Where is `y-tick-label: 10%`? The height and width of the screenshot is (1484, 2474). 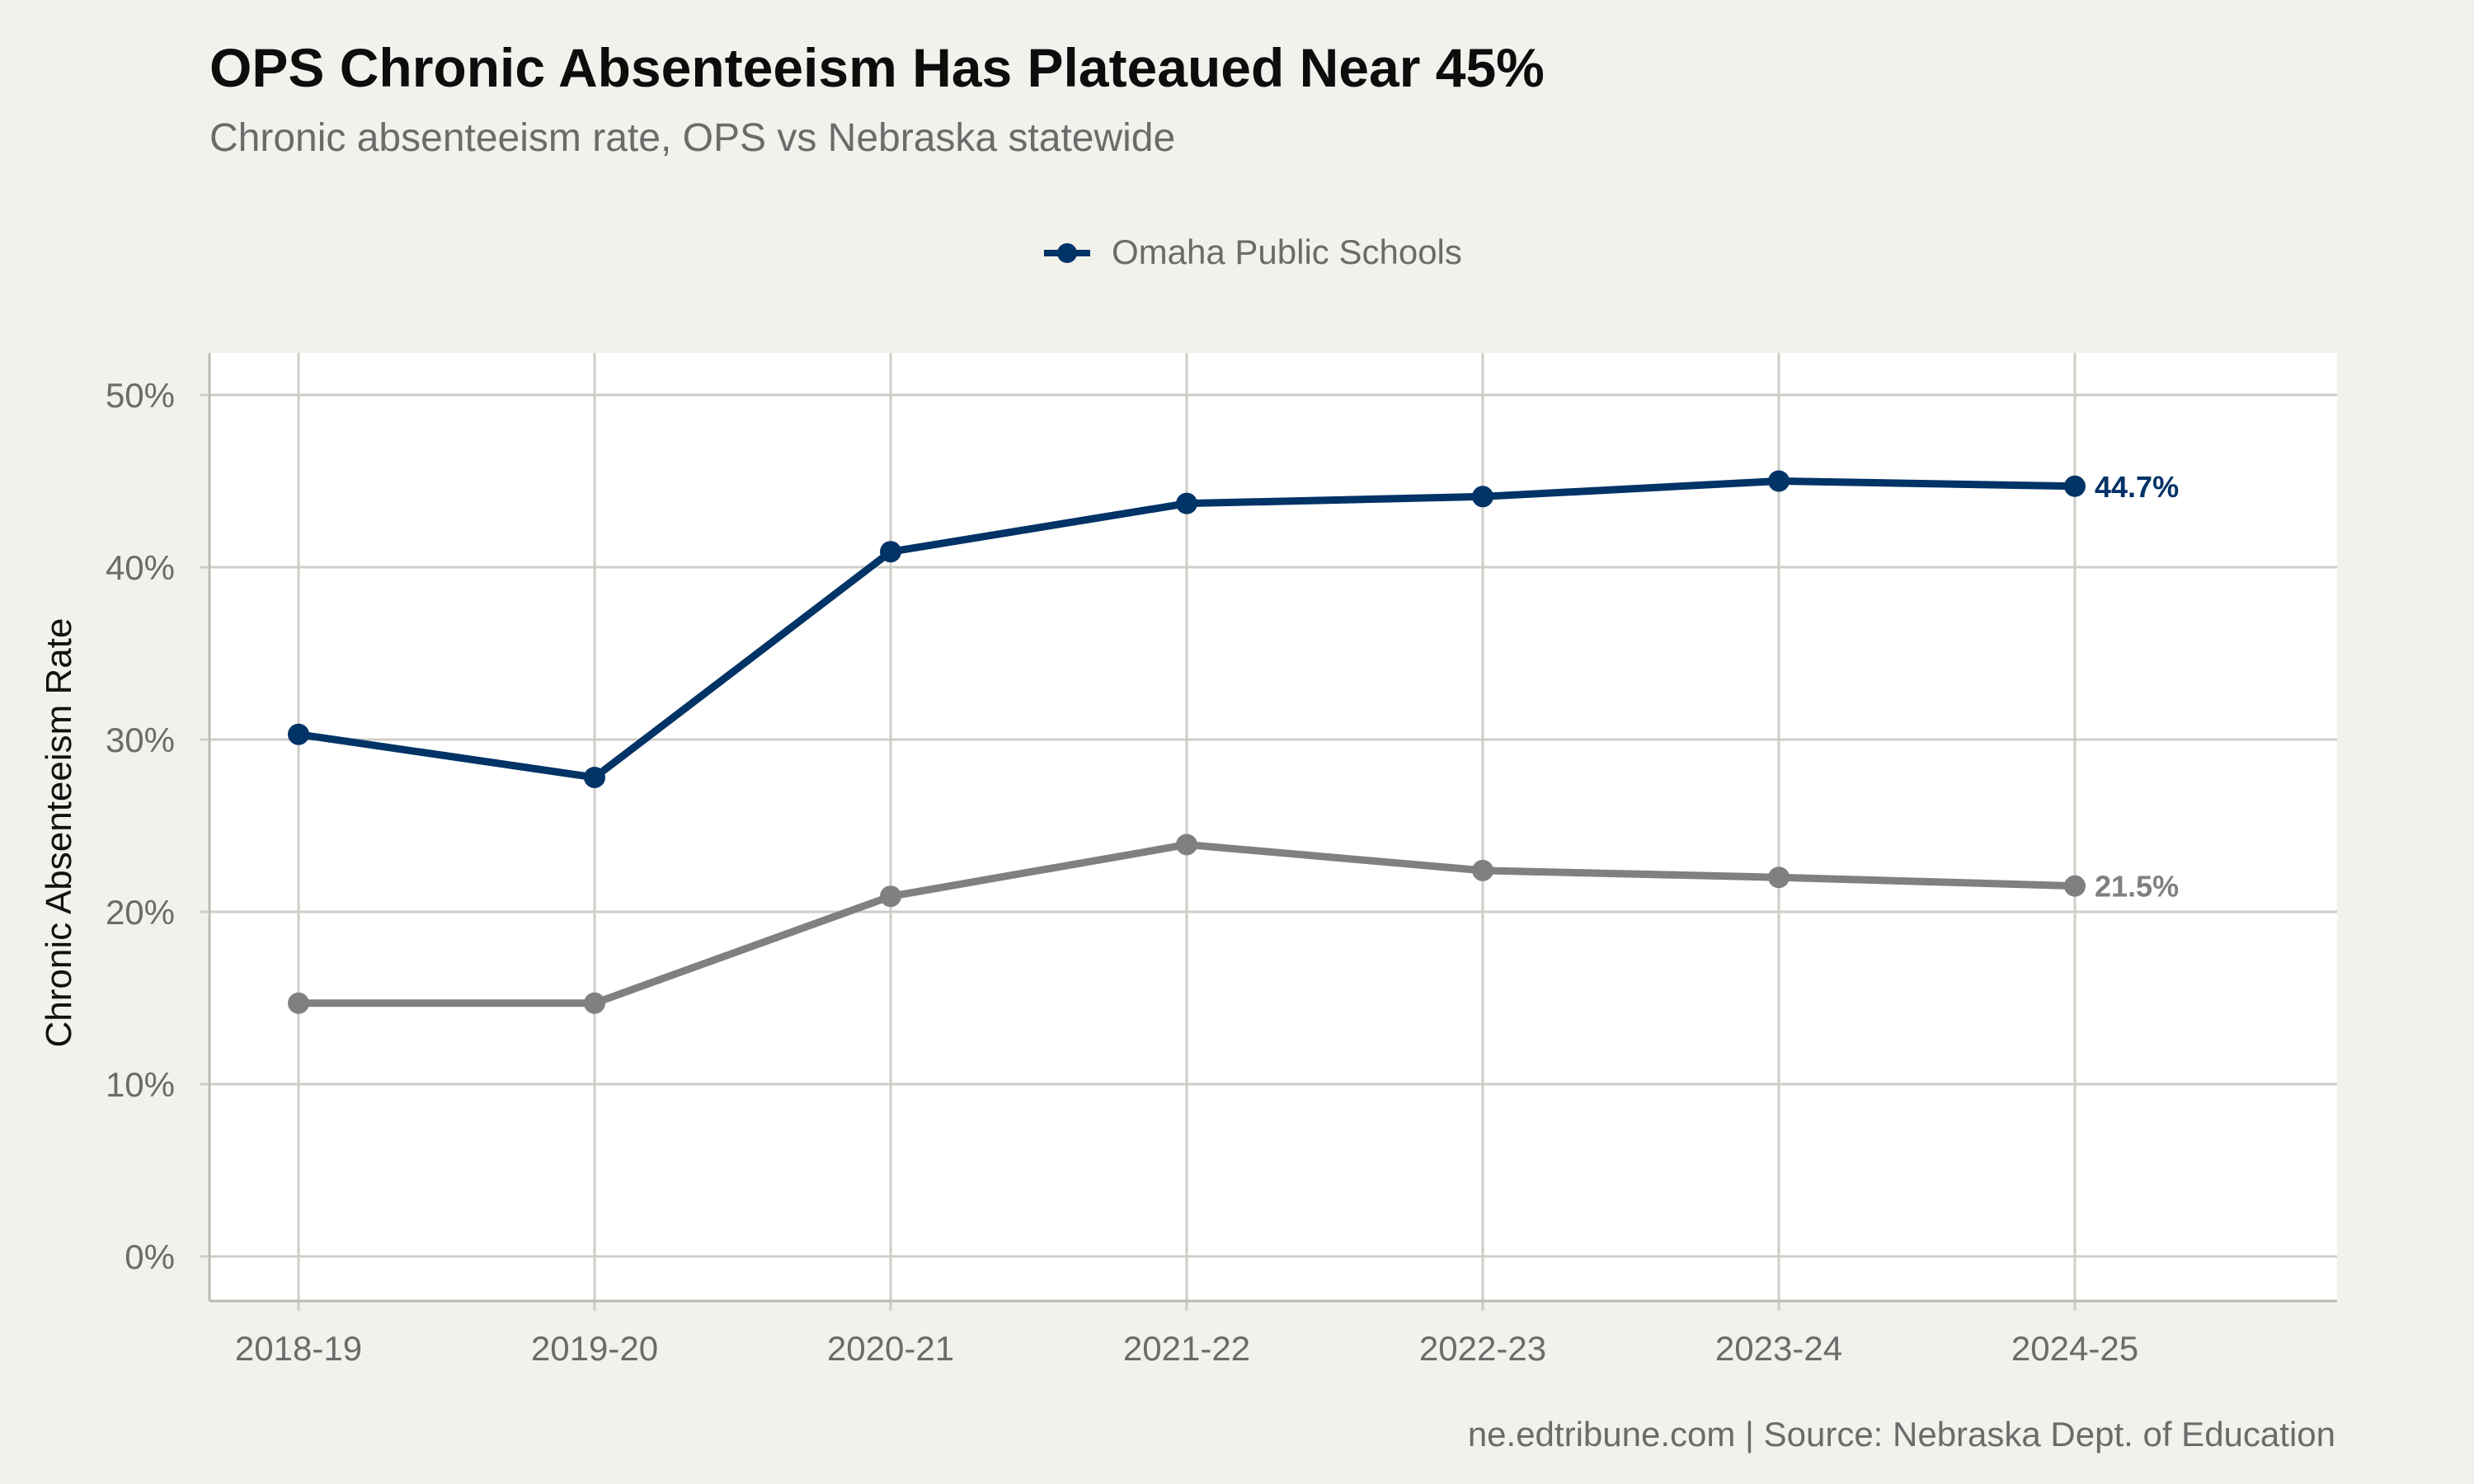
y-tick-label: 10% is located at coordinates (140, 1084).